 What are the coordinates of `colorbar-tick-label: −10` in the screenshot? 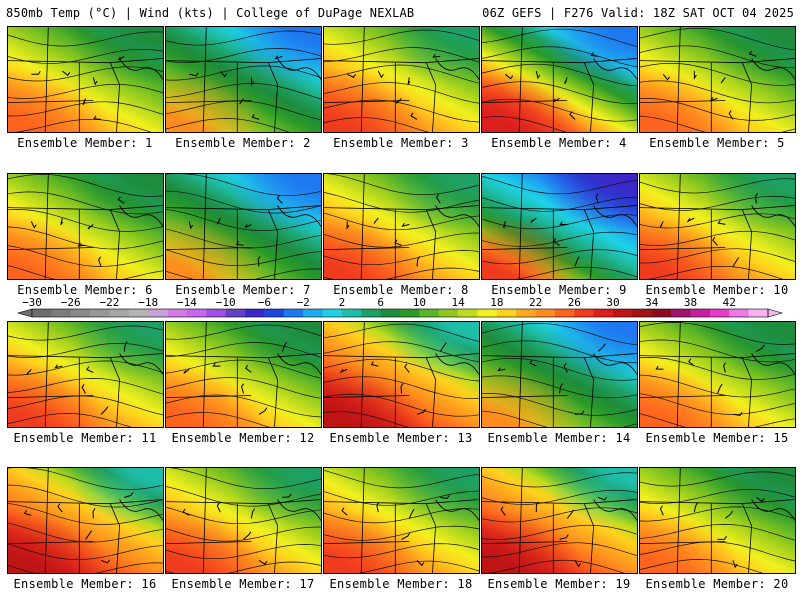 It's located at (226, 303).